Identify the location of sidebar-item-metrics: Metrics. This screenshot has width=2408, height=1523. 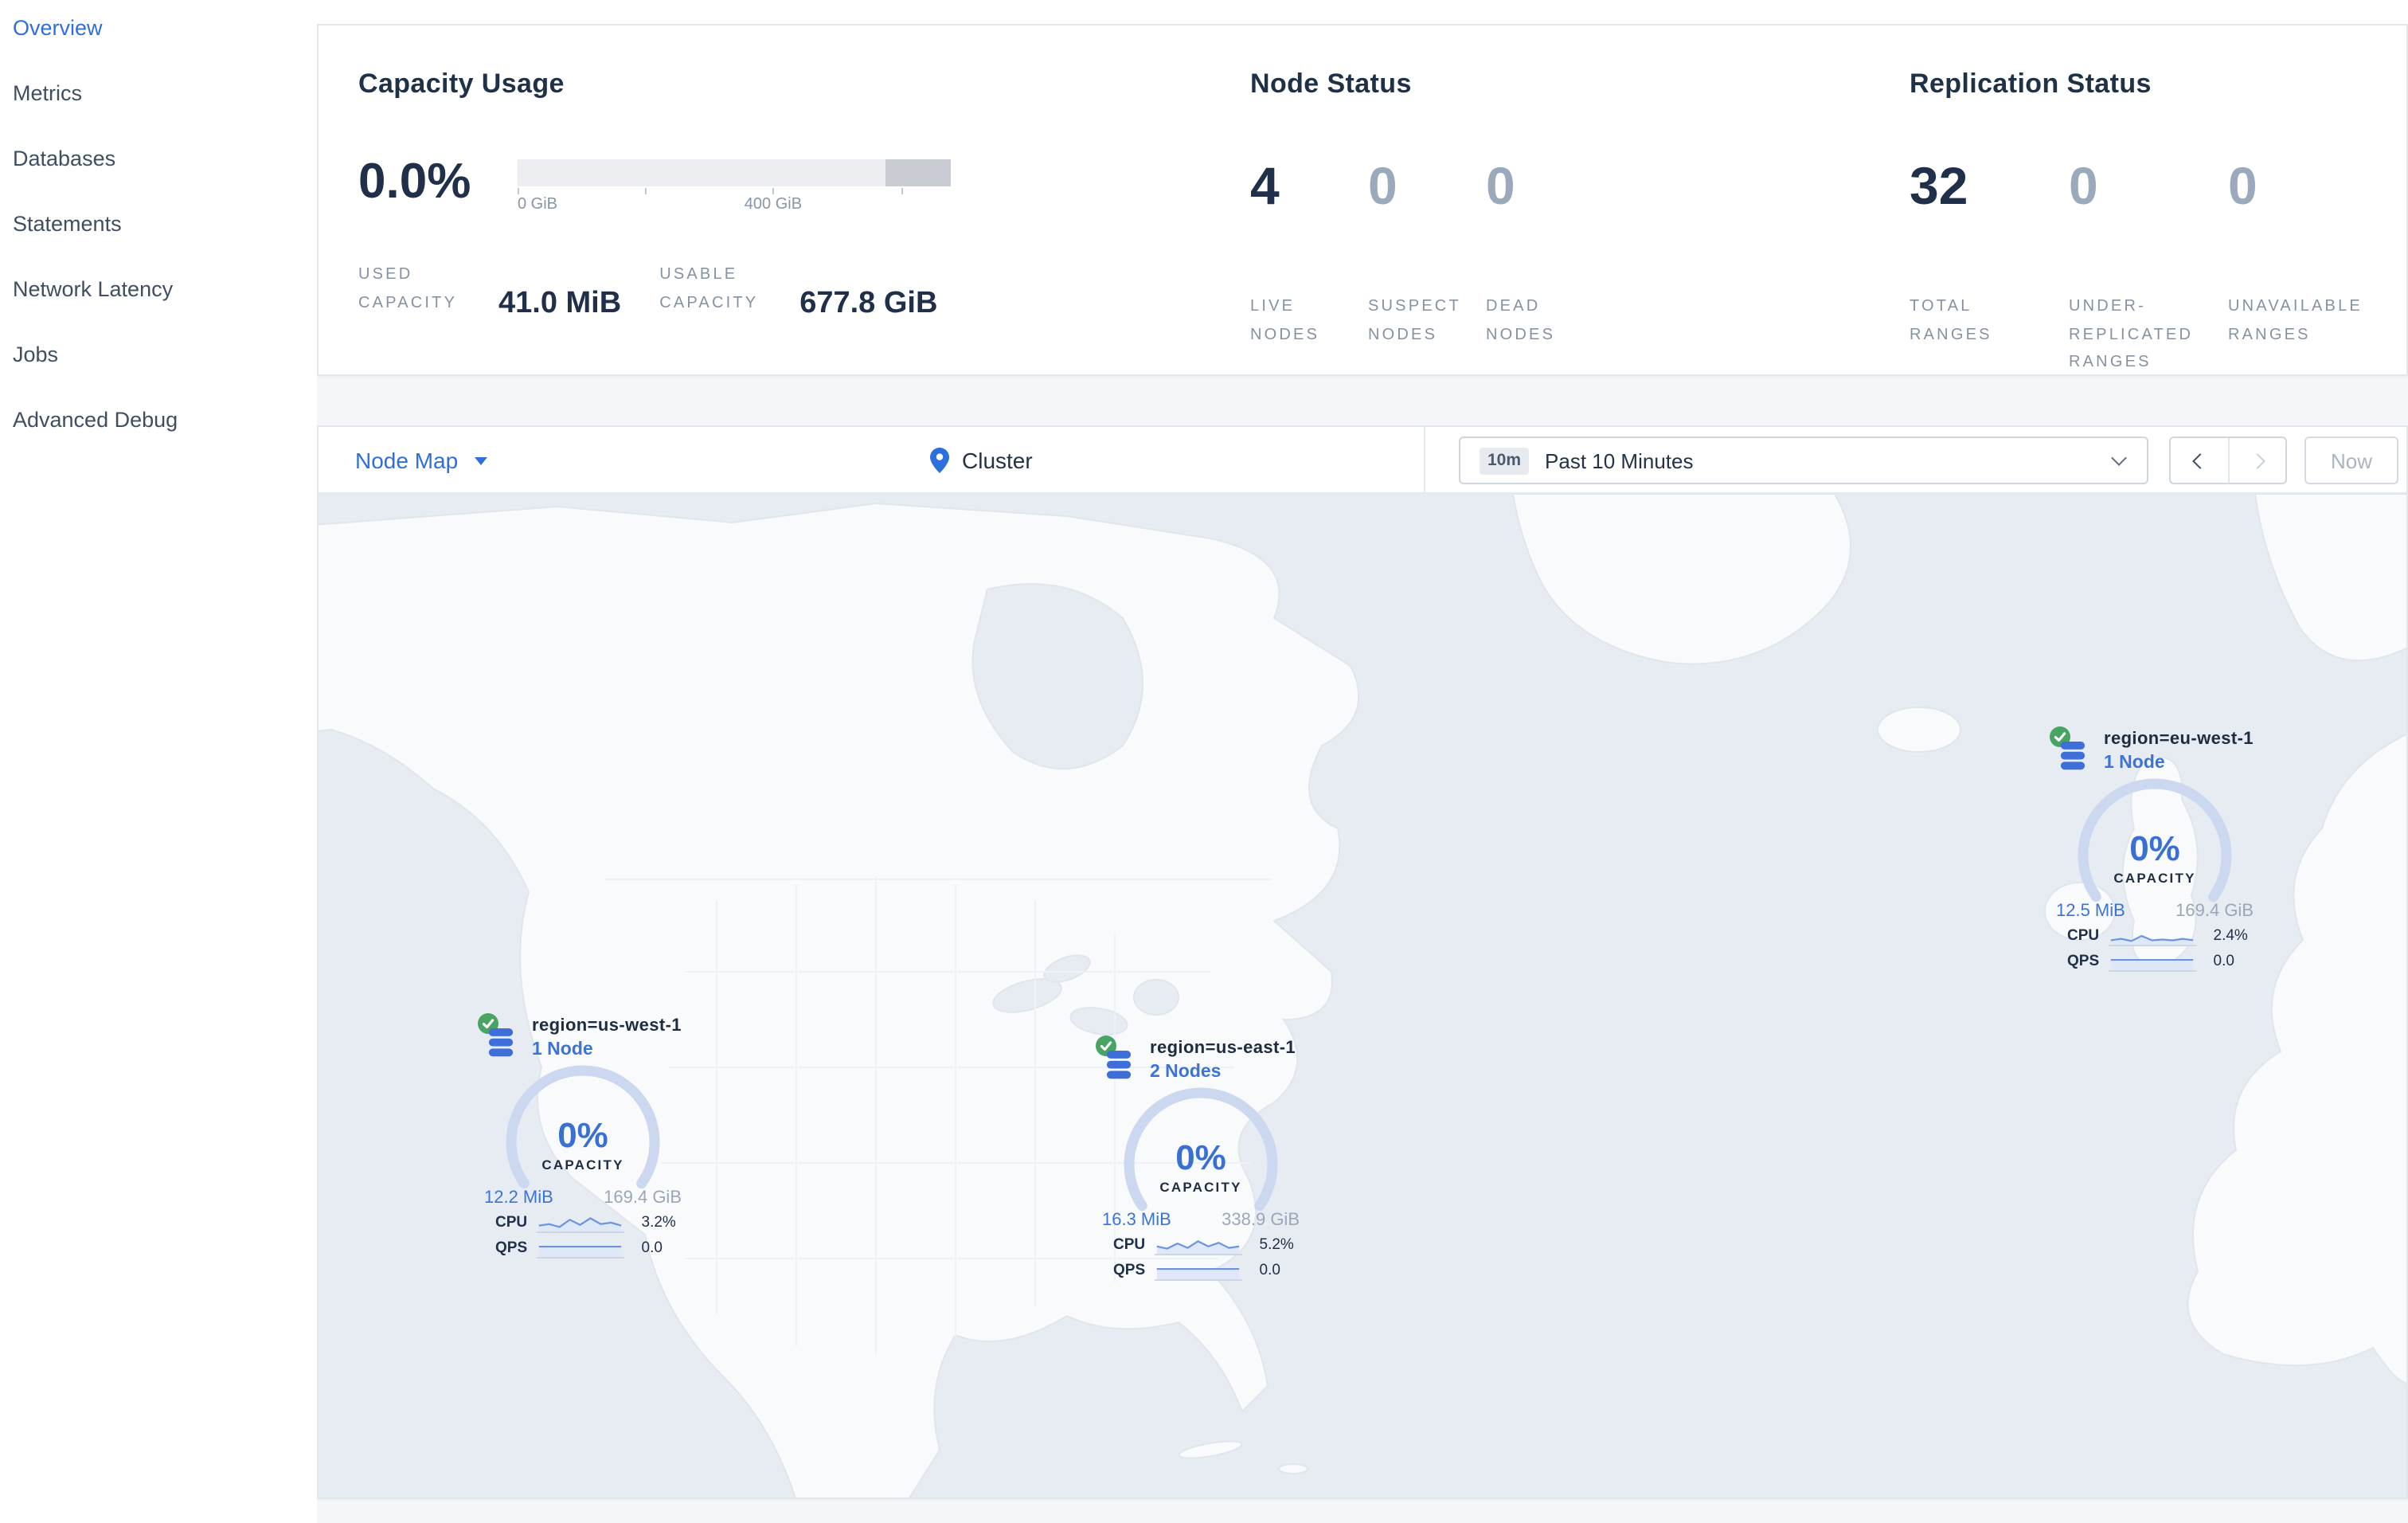
(47, 93).